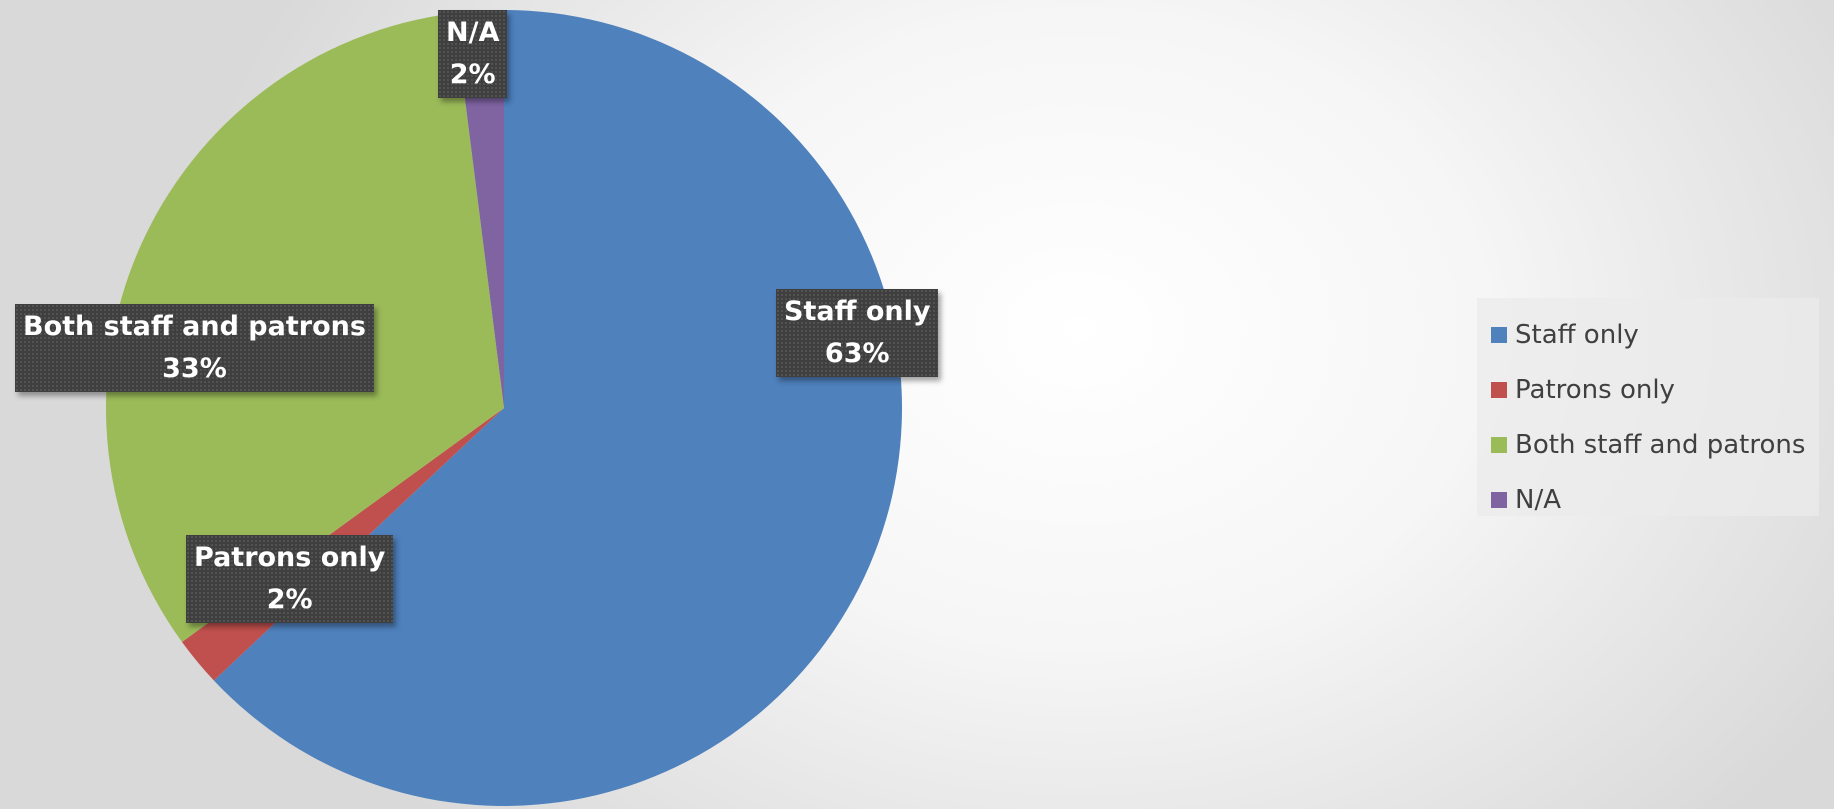  Describe the element at coordinates (472, 33) in the screenshot. I see `data-label-category: N/A` at that location.